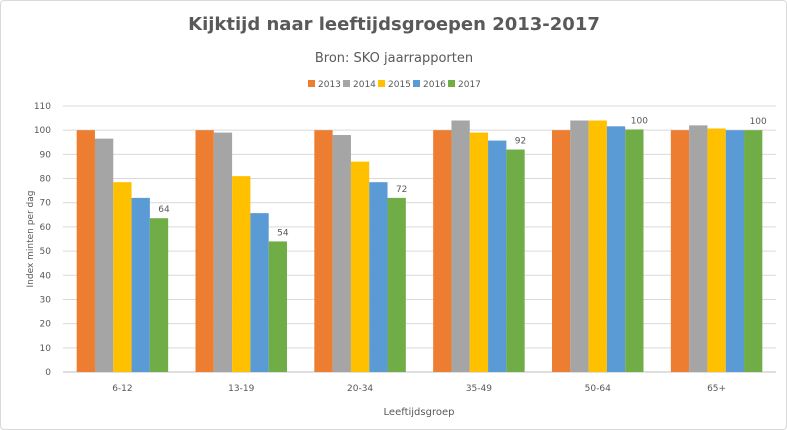 This screenshot has width=787, height=430. What do you see at coordinates (122, 389) in the screenshot?
I see `x-tick-label: 6-12` at bounding box center [122, 389].